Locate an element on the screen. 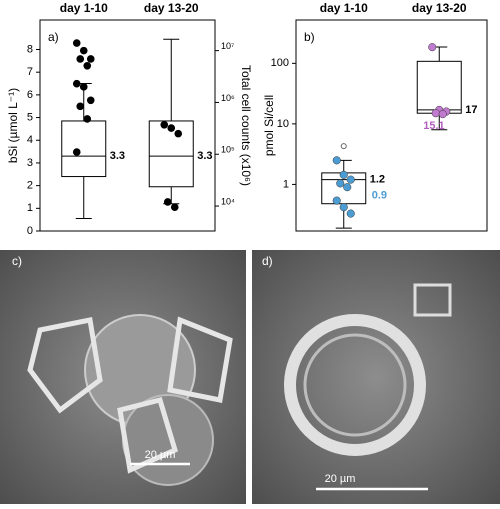  mean-label: 0.9 is located at coordinates (379, 196).